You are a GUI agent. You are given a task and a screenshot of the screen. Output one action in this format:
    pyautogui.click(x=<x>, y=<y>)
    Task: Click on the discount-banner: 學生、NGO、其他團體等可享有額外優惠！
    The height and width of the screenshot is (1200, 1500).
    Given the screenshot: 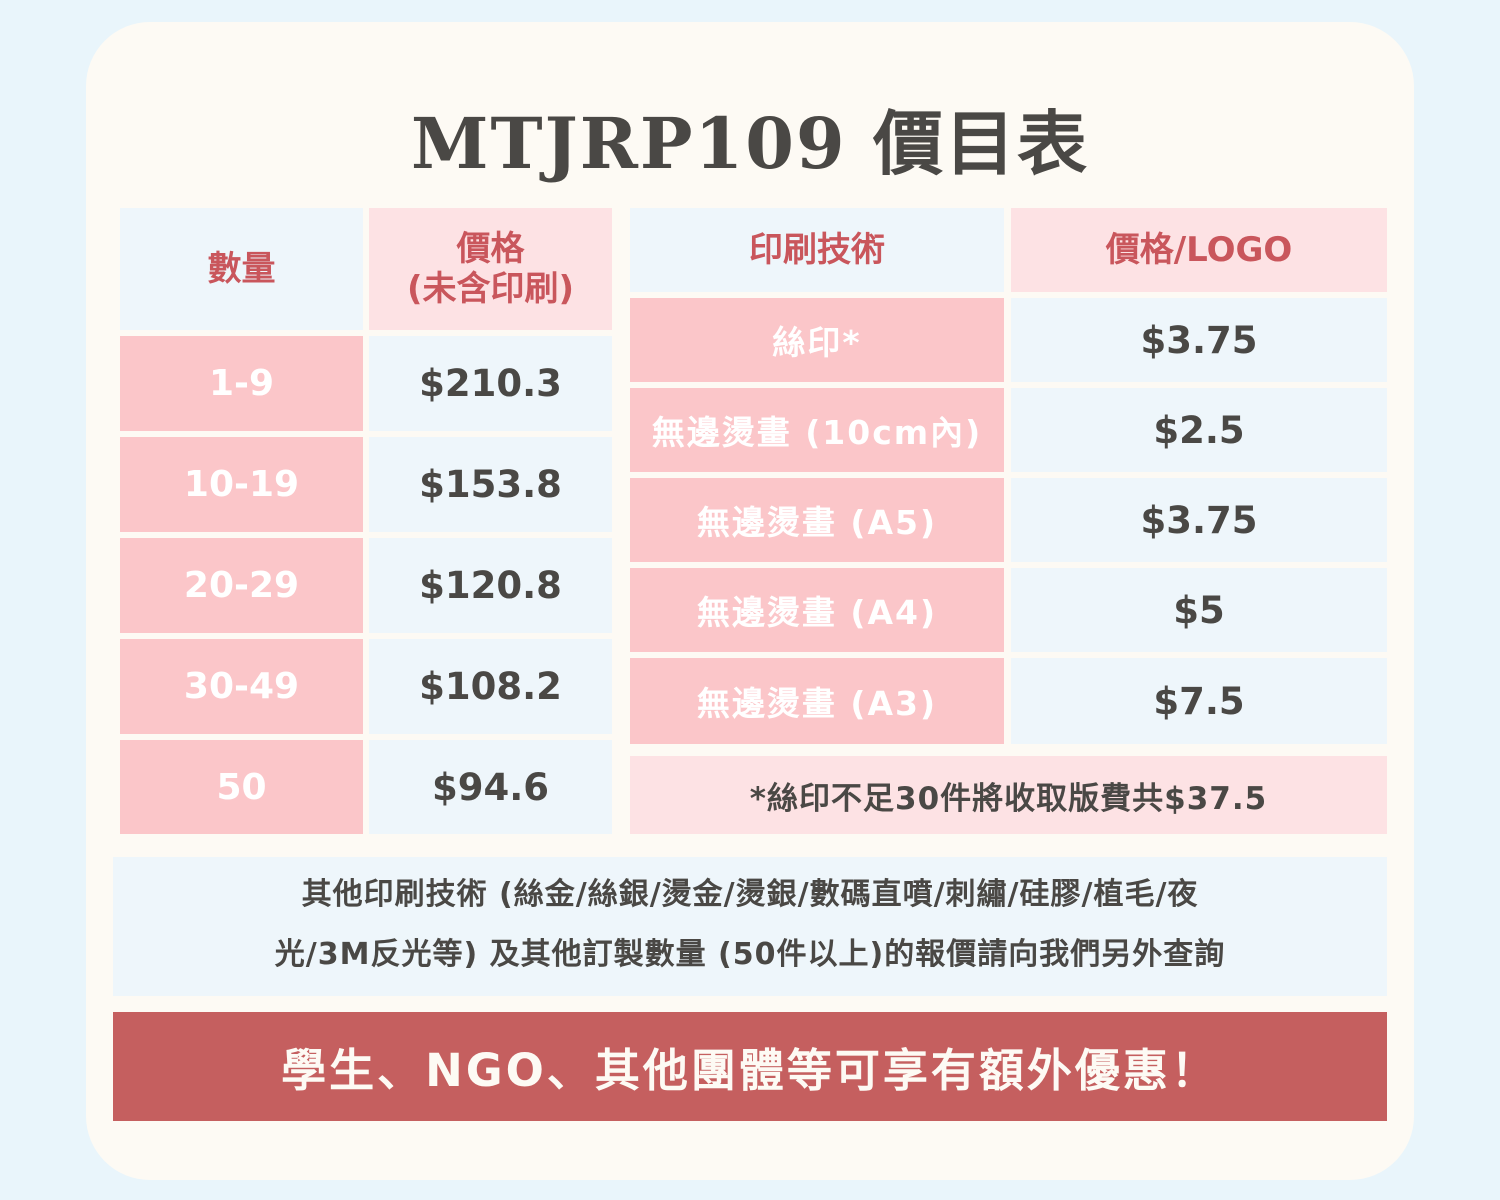 What is the action you would take?
    pyautogui.click(x=750, y=1066)
    